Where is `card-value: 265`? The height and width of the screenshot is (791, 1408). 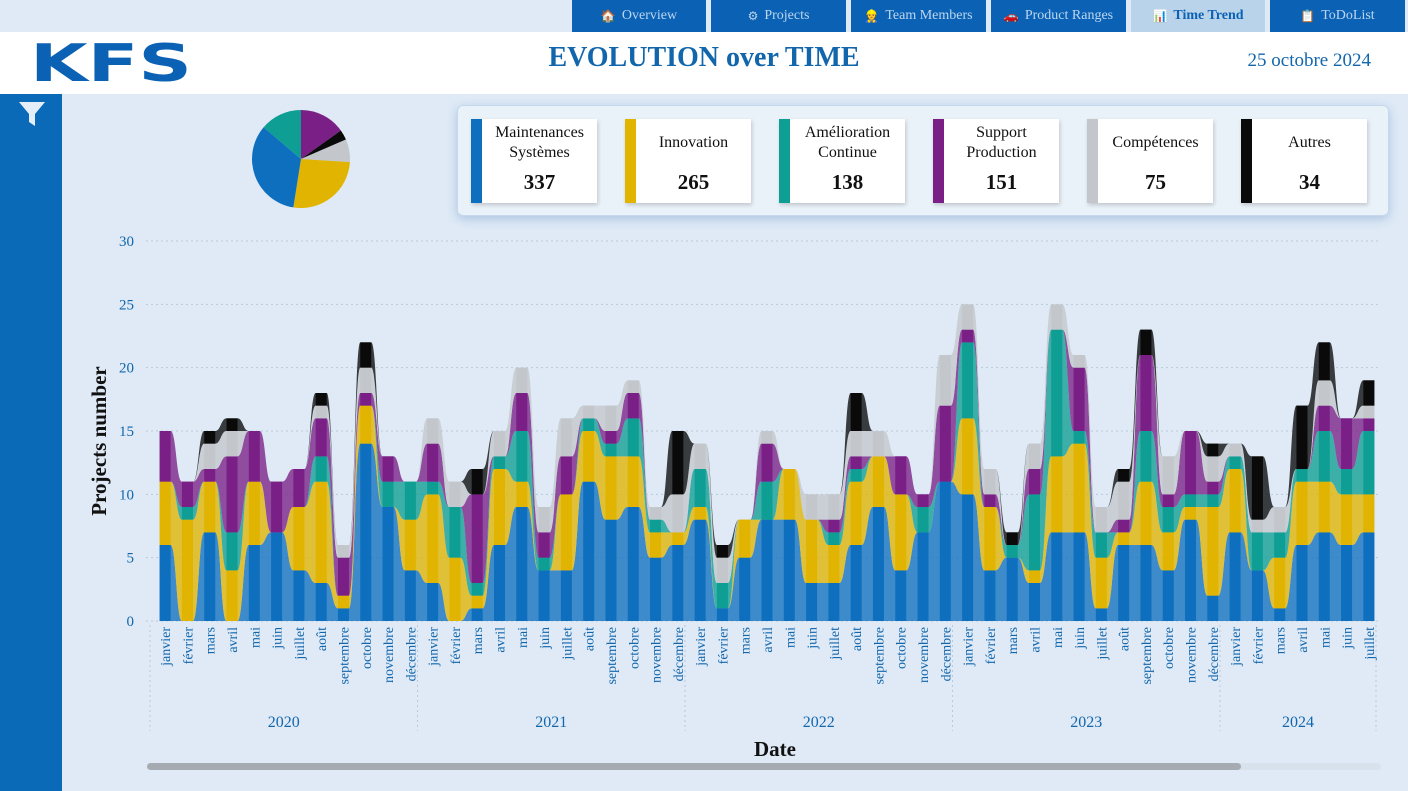 card-value: 265 is located at coordinates (693, 182).